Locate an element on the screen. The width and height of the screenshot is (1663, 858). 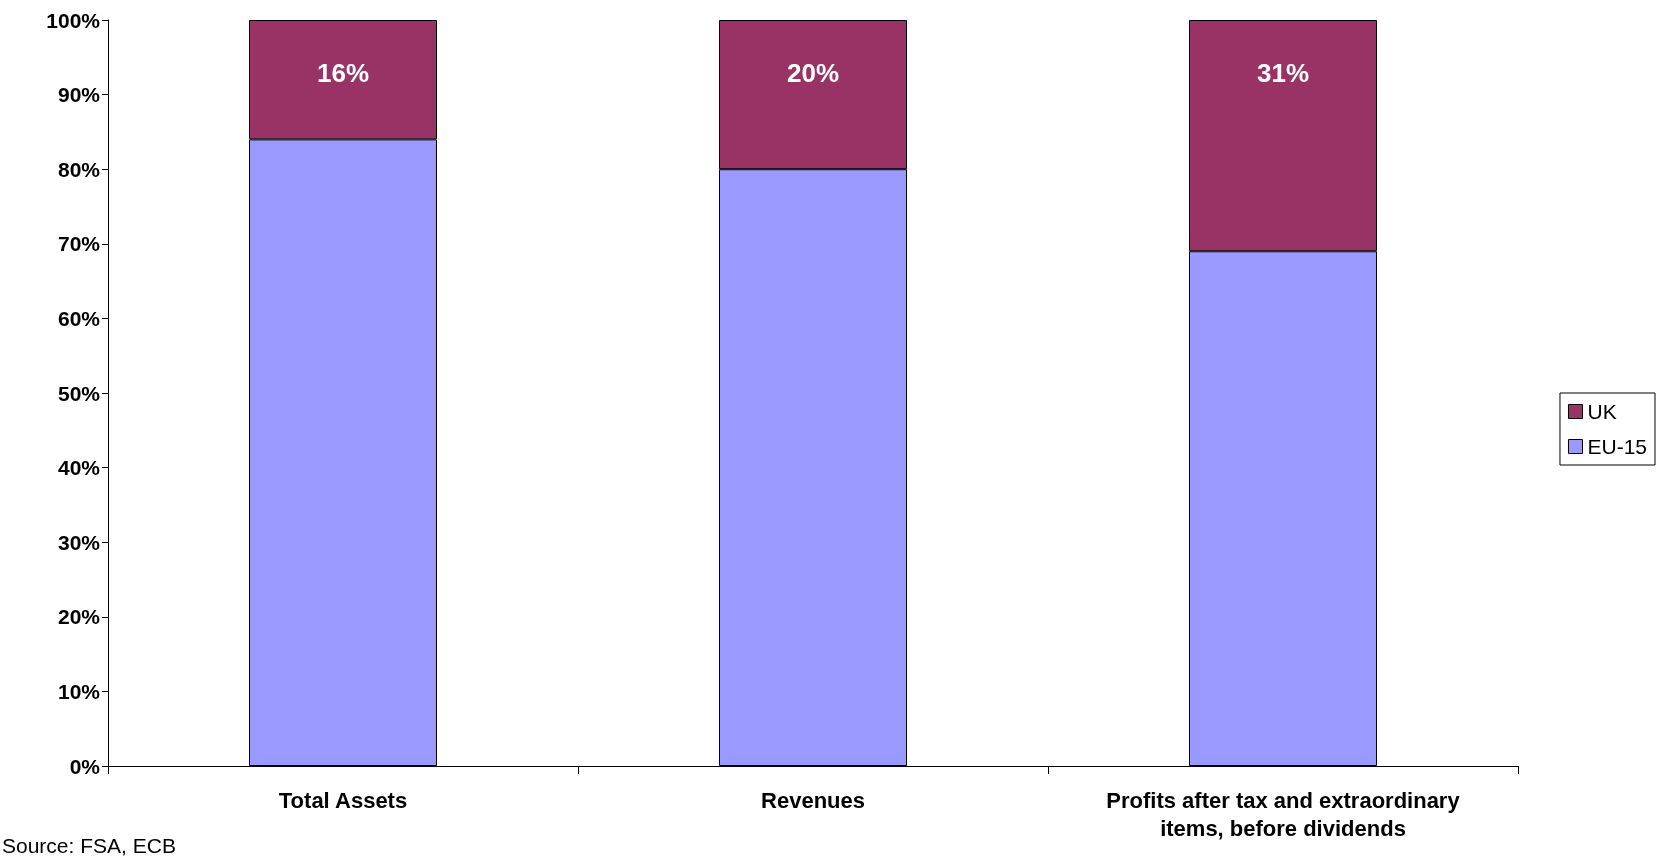
y-tick-label: 40% is located at coordinates (79, 468).